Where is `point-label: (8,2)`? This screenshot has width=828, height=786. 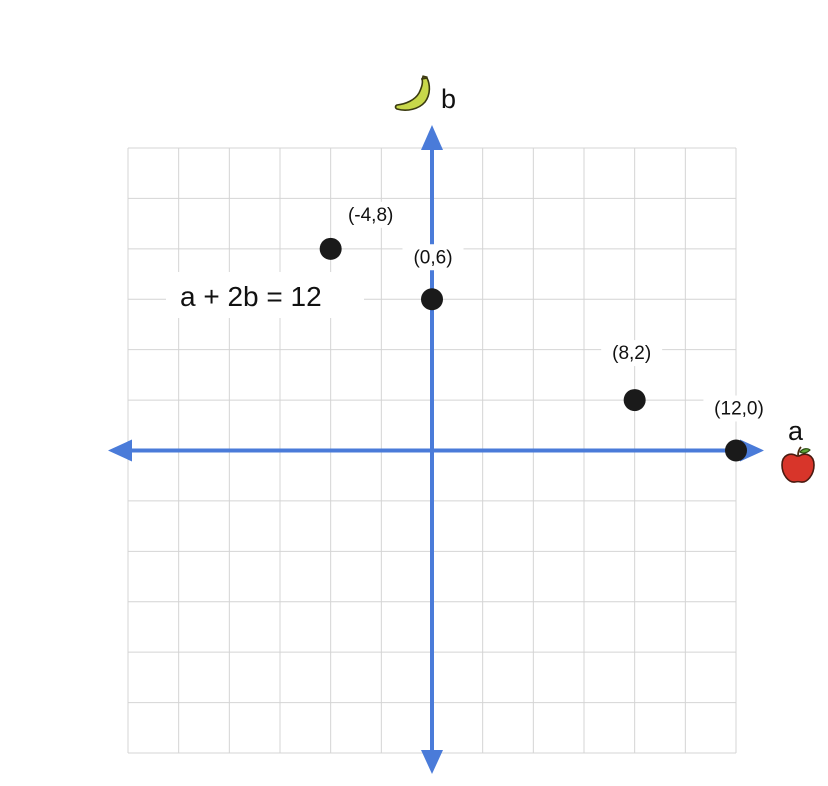
point-label: (8,2) is located at coordinates (631, 353).